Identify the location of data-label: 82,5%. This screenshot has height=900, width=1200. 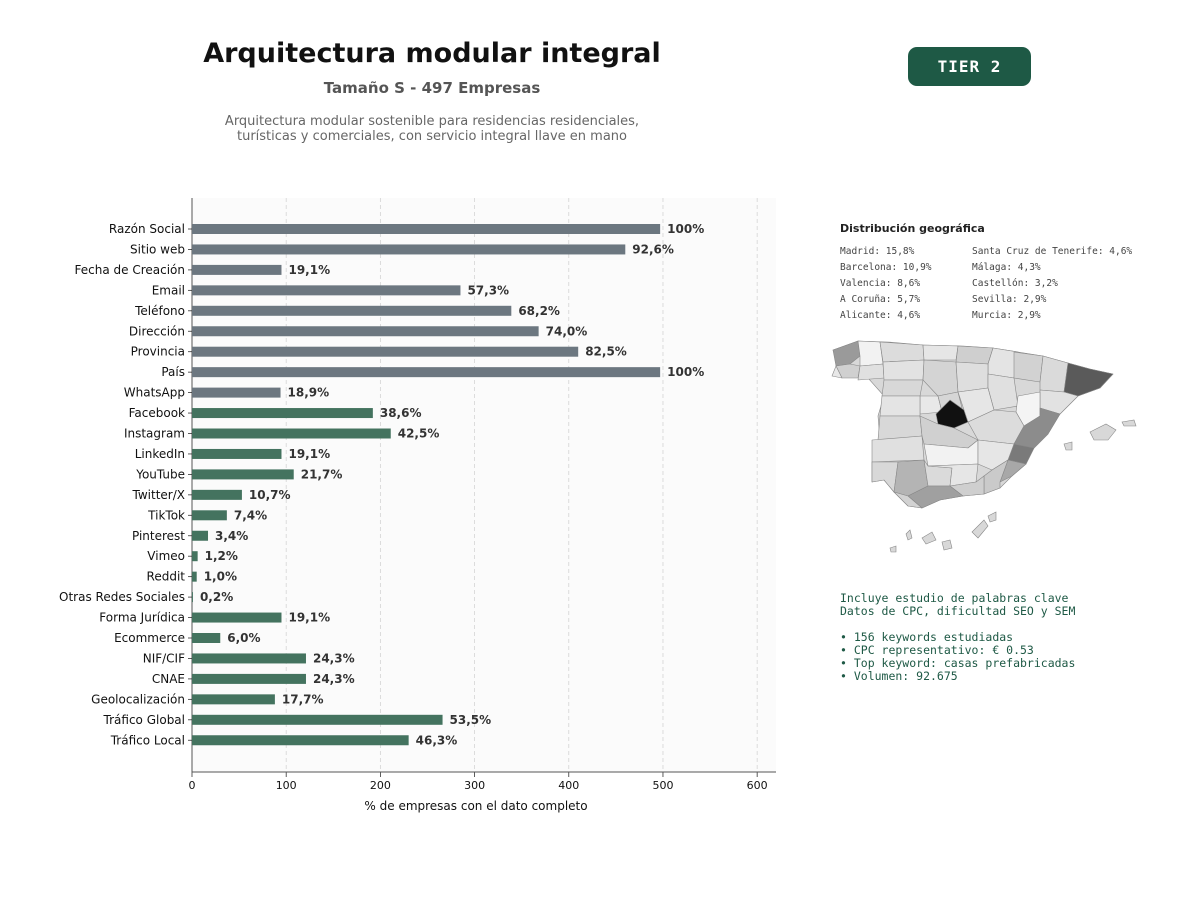
(606, 352).